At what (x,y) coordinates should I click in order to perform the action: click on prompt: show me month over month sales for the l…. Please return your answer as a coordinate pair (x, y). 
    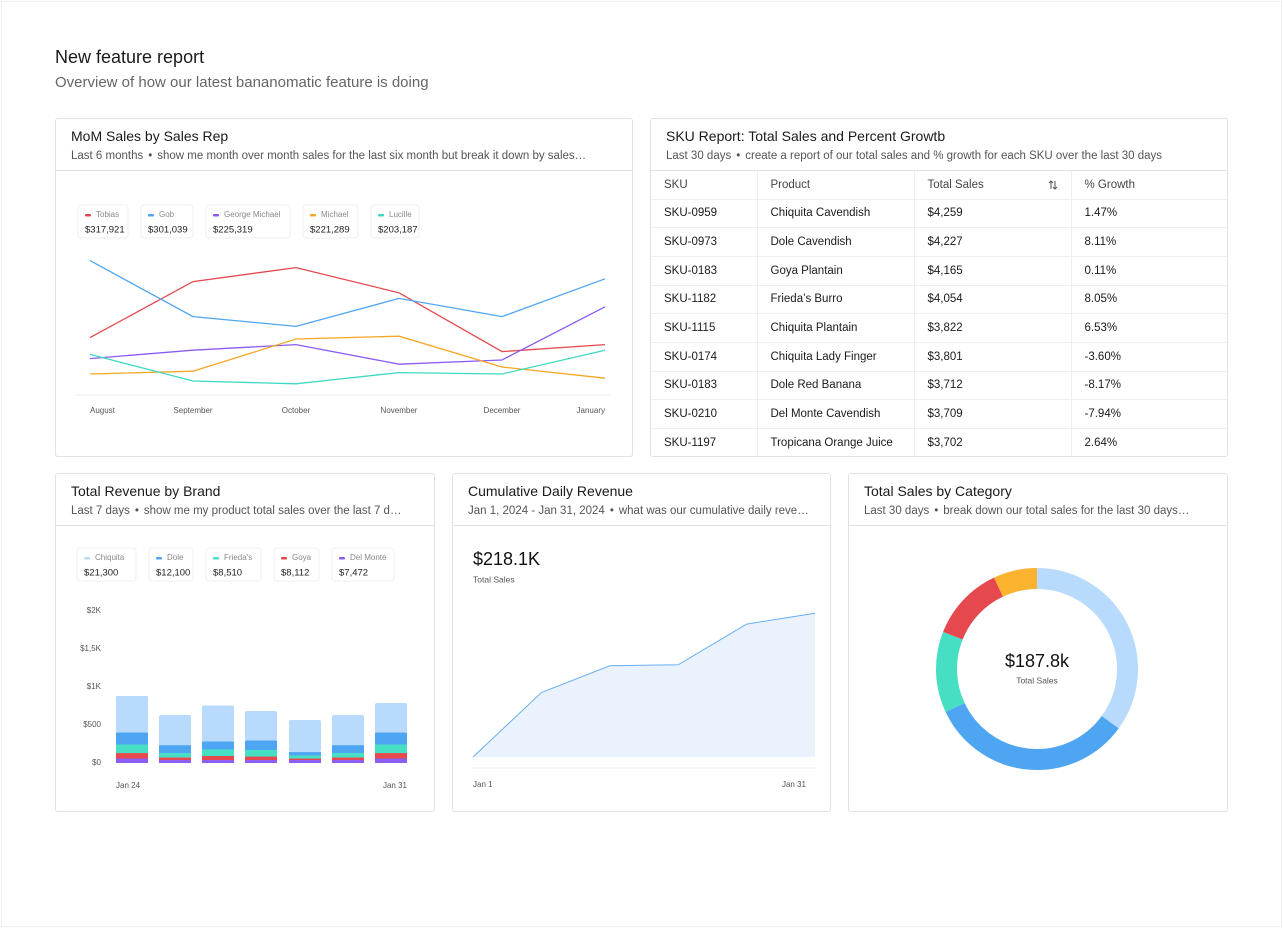
    Looking at the image, I should click on (372, 156).